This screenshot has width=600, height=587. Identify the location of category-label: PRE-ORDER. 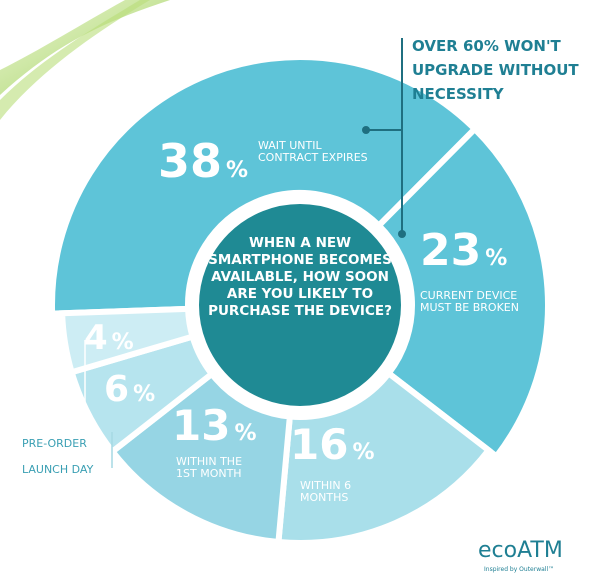
(54, 443).